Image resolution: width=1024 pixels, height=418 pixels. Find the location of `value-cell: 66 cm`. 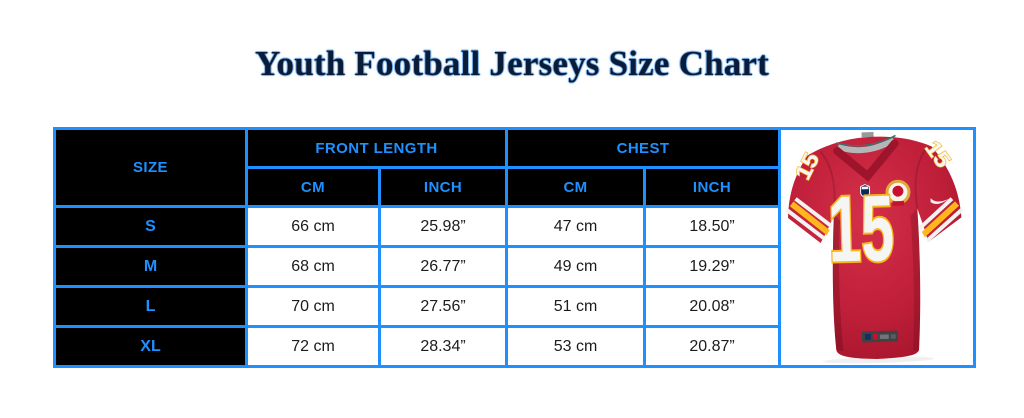

value-cell: 66 cm is located at coordinates (313, 226).